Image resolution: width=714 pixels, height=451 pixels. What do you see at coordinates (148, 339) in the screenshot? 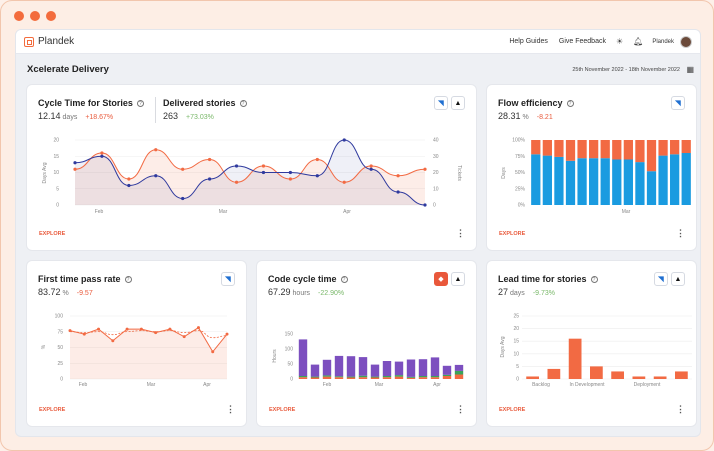
I see `ftpr-line` at bounding box center [148, 339].